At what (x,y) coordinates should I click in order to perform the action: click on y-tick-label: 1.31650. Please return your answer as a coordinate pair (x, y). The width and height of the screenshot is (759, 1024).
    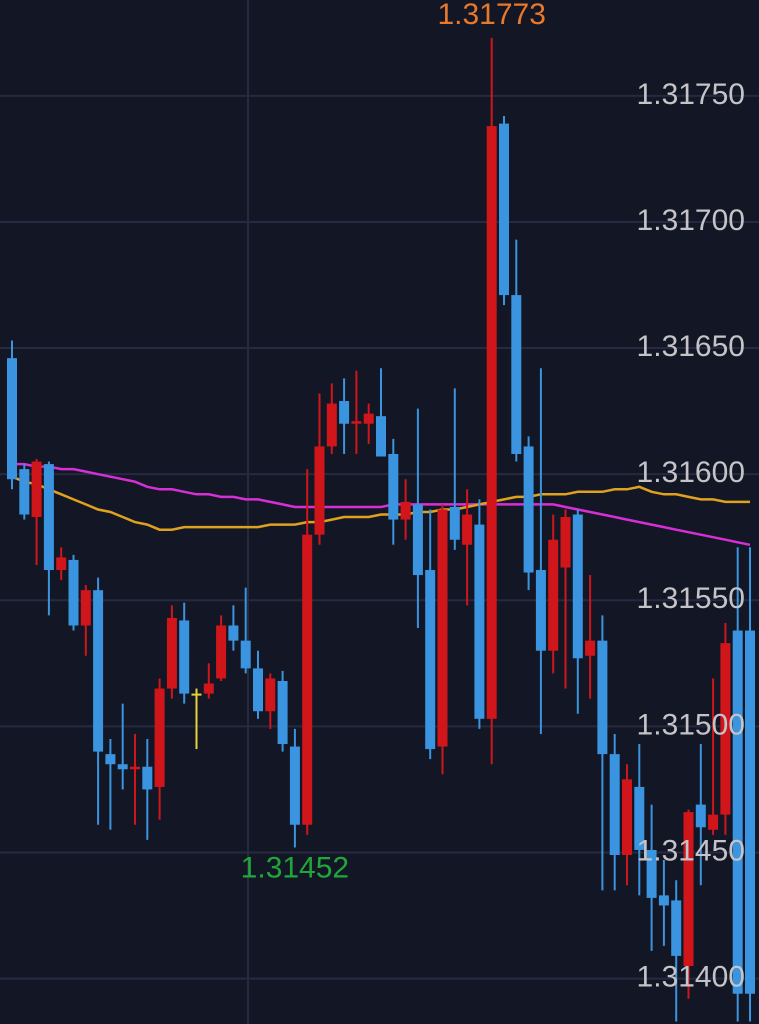
    Looking at the image, I should click on (691, 346).